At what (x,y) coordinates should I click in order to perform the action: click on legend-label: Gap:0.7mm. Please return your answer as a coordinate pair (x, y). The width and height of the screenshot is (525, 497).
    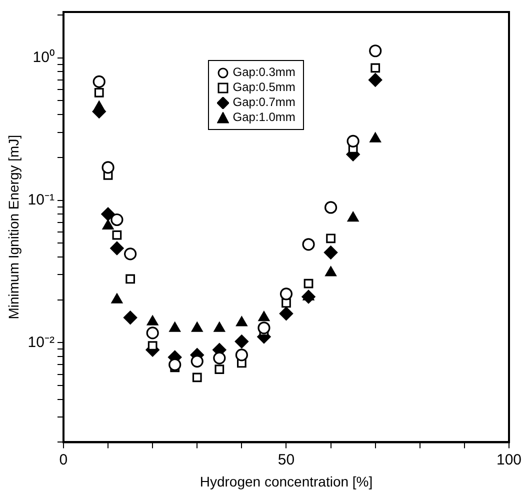
    Looking at the image, I should click on (264, 102).